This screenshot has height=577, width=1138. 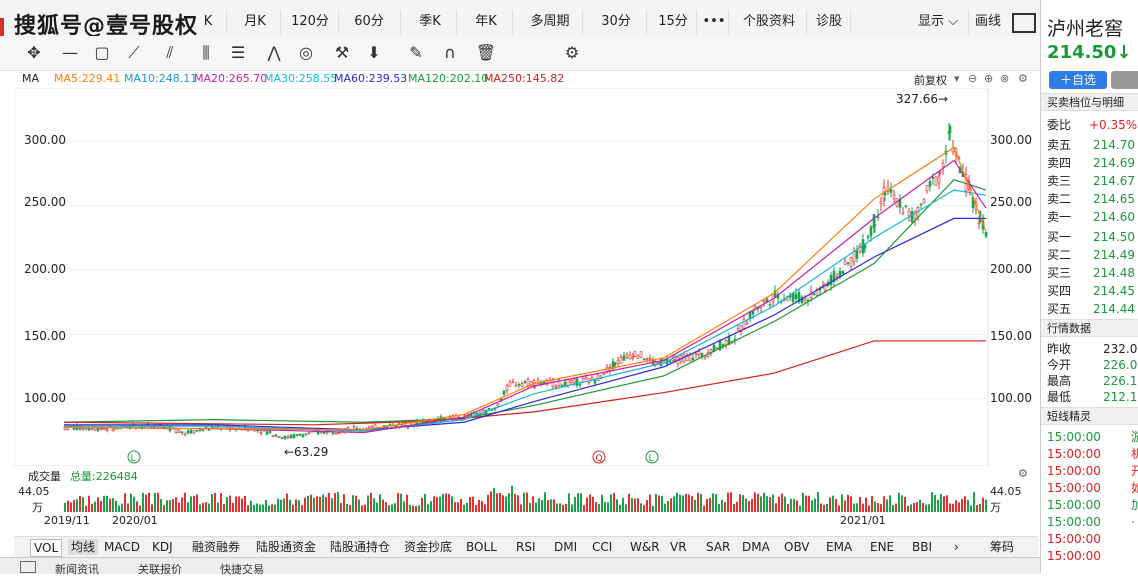 What do you see at coordinates (673, 22) in the screenshot?
I see `period-tab-8: 15分` at bounding box center [673, 22].